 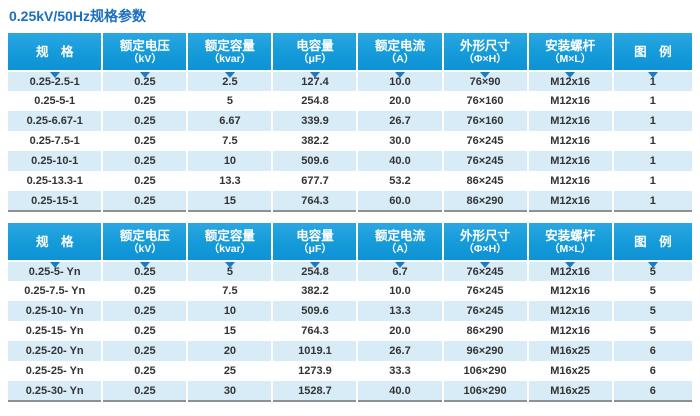 What do you see at coordinates (229, 181) in the screenshot?
I see `table-cell: 13.3` at bounding box center [229, 181].